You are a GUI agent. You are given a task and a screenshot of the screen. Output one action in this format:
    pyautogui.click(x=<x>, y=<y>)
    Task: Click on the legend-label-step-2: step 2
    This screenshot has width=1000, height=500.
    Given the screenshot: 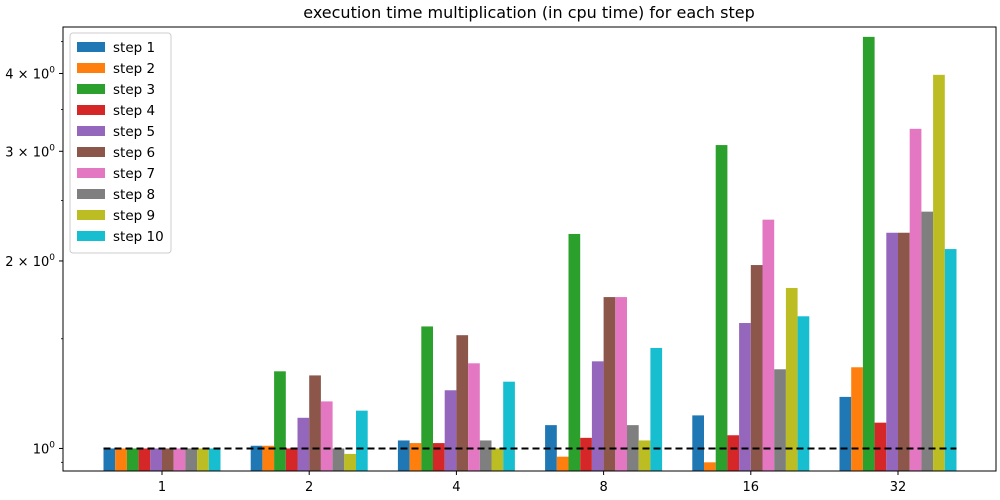 What is the action you would take?
    pyautogui.click(x=134, y=69)
    